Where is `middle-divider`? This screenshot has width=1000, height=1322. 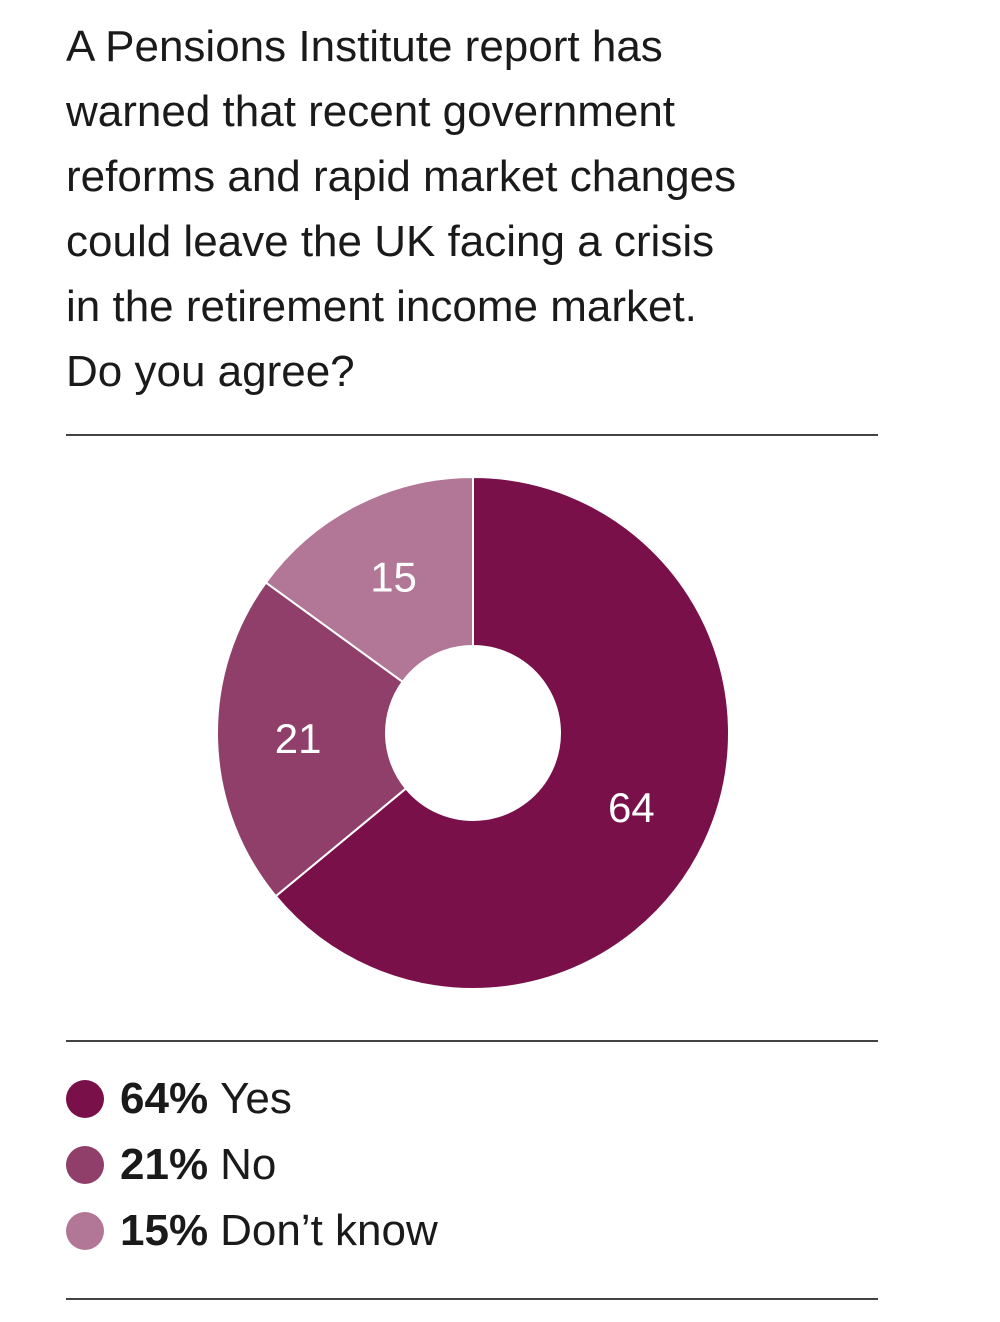 middle-divider is located at coordinates (472, 1041).